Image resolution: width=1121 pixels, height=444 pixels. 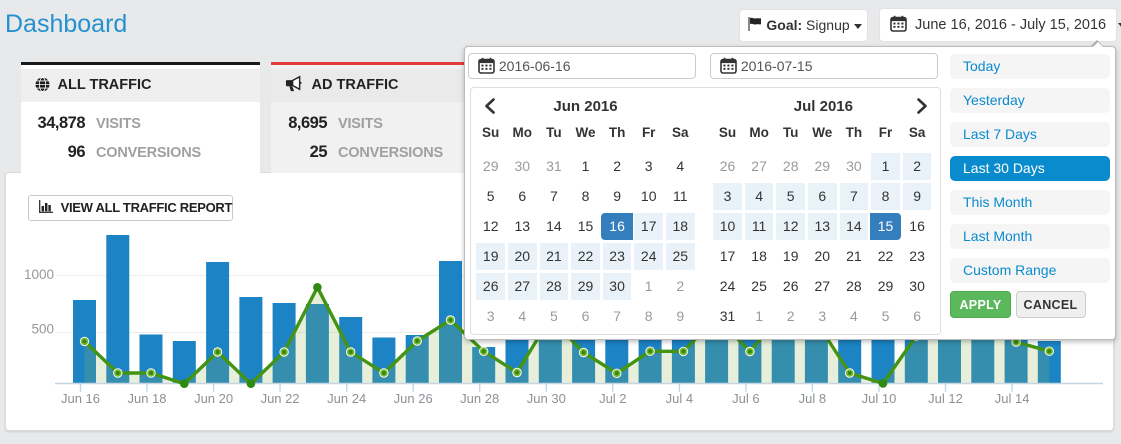 What do you see at coordinates (39, 274) in the screenshot?
I see `svg-text: 1000` at bounding box center [39, 274].